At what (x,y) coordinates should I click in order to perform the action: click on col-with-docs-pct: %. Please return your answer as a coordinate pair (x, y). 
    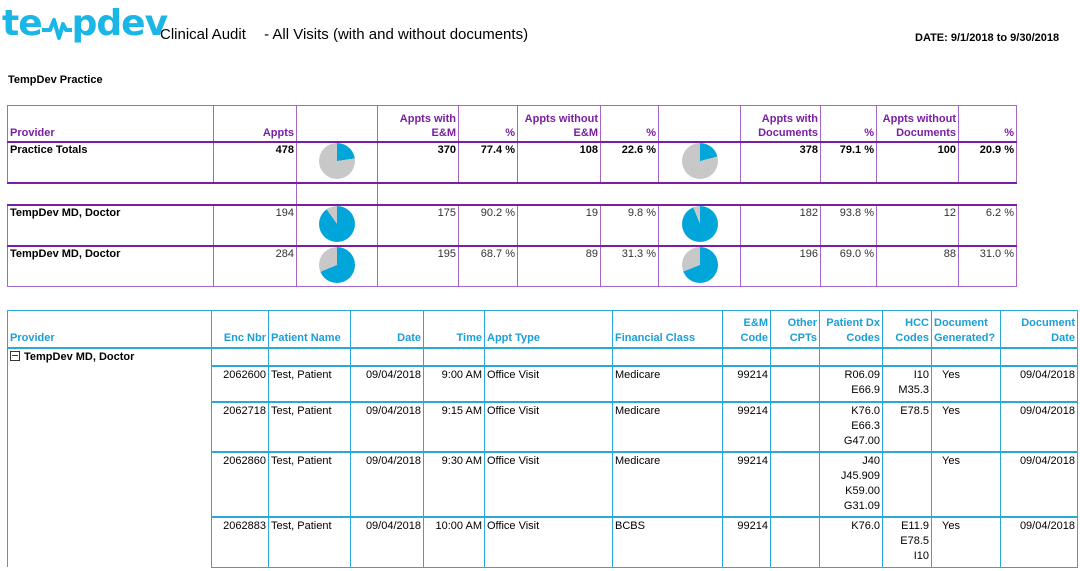
    Looking at the image, I should click on (848, 124).